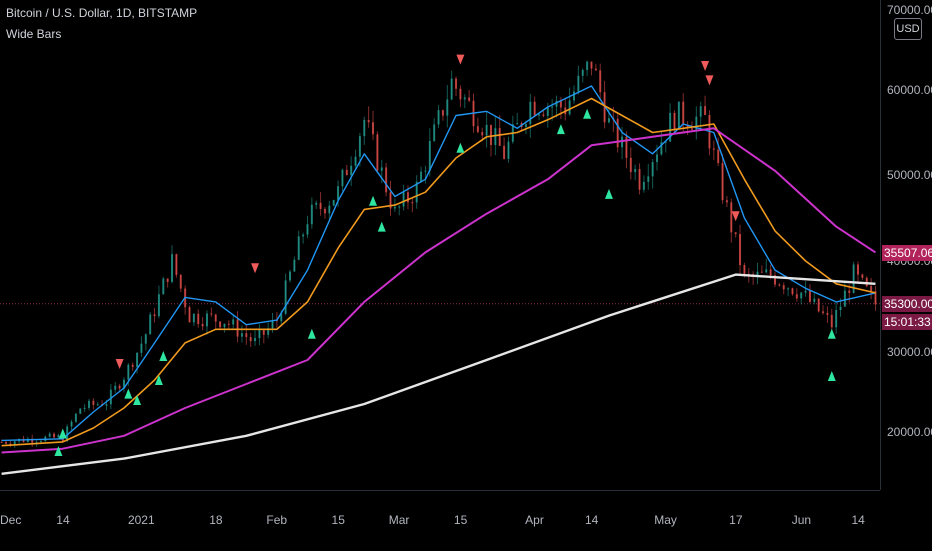 The image size is (932, 551). I want to click on sell-signal-marker, so click(705, 66).